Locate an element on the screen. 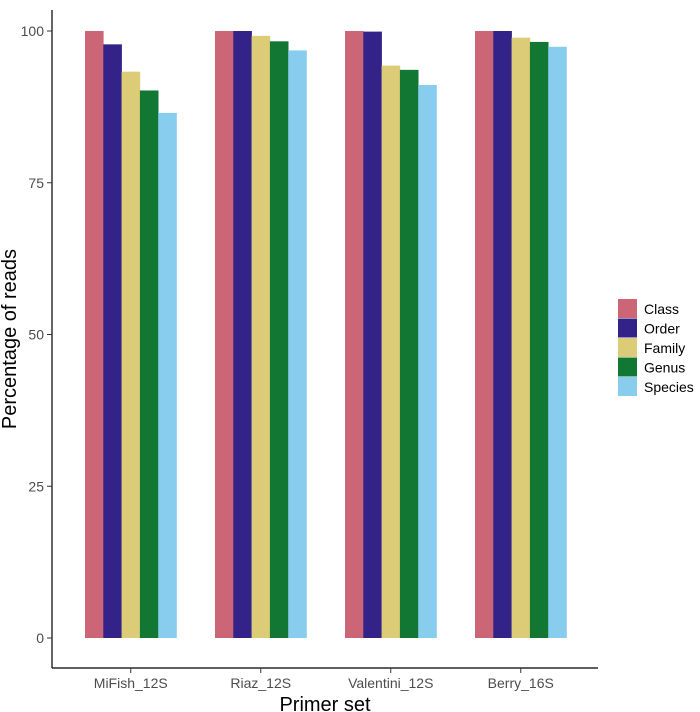  legend-label-class: Class is located at coordinates (661, 309).